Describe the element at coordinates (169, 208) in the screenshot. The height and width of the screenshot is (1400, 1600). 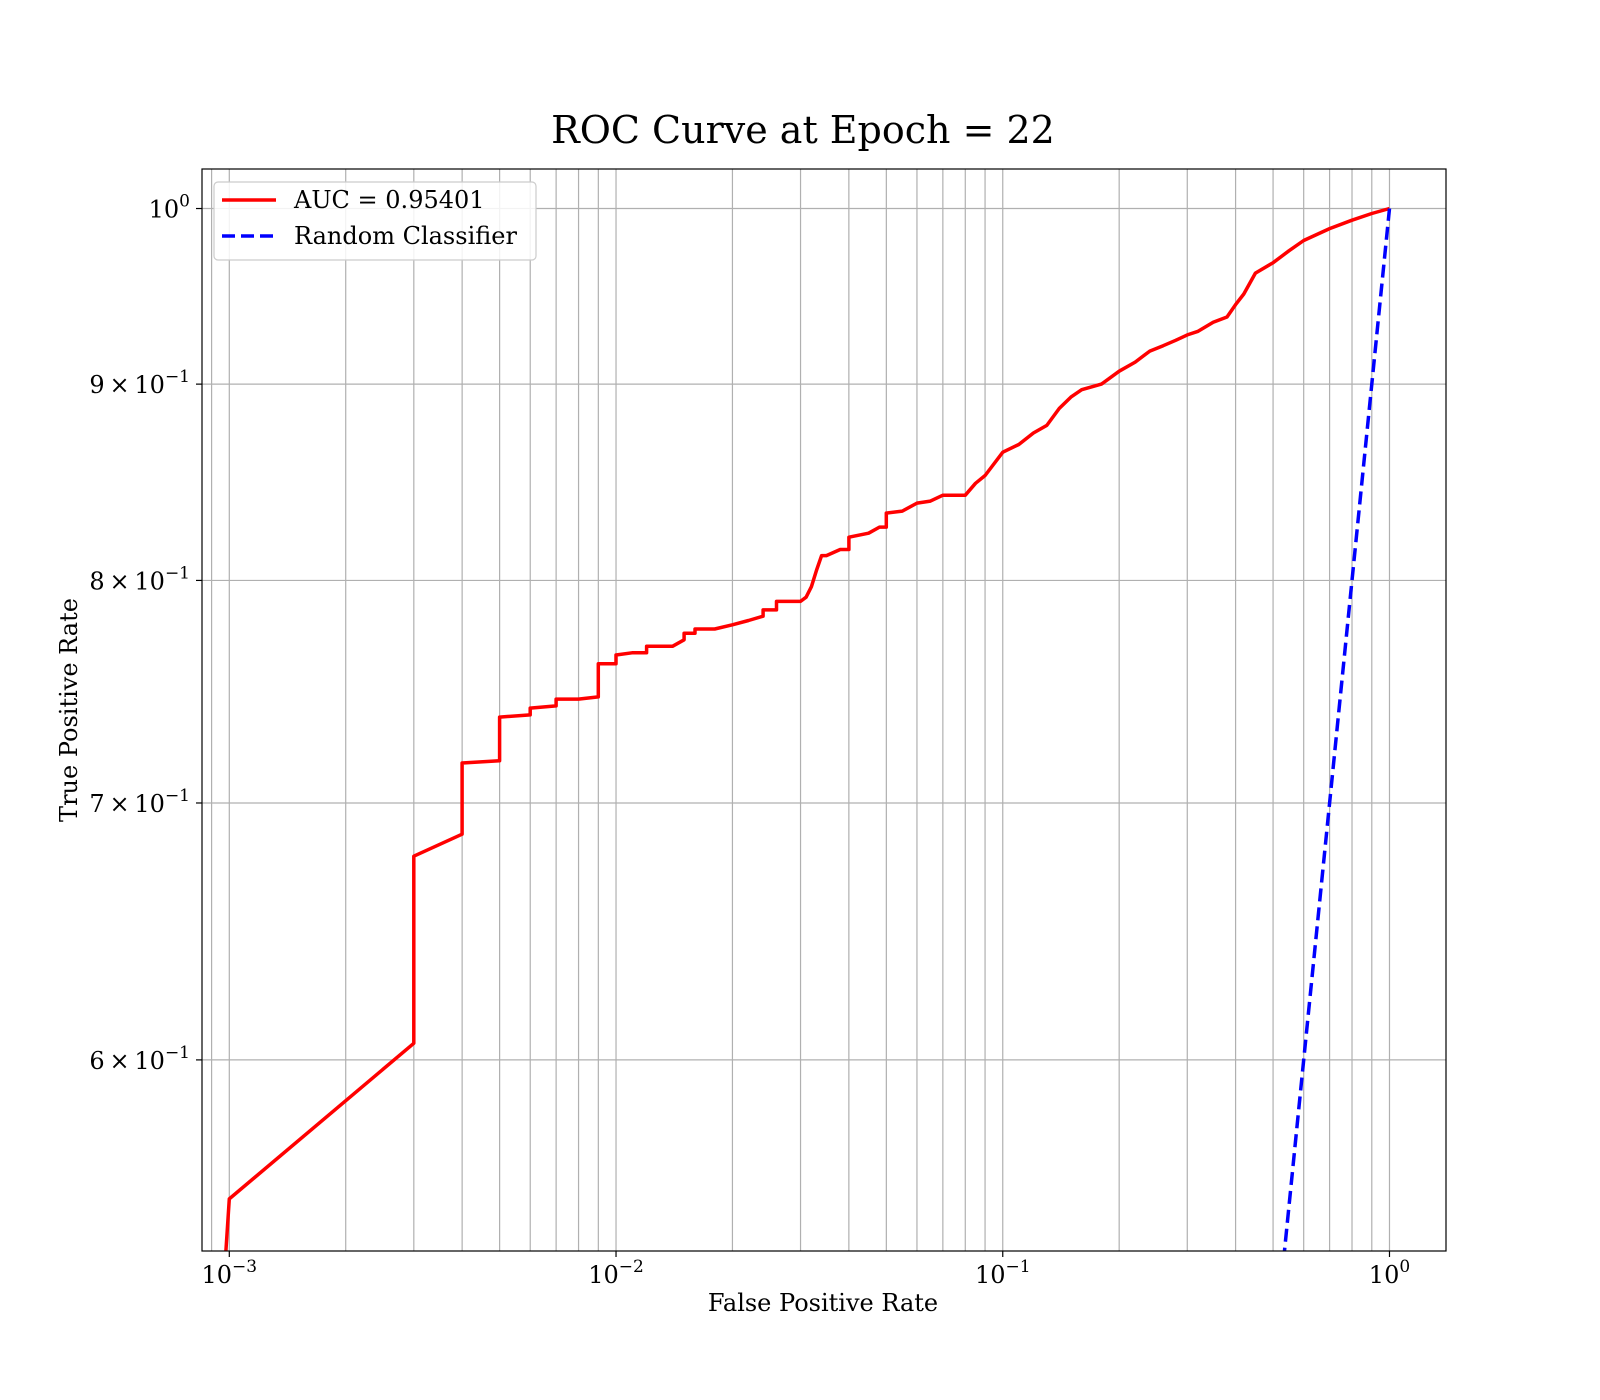
I see `y-tick-label: 100` at that location.